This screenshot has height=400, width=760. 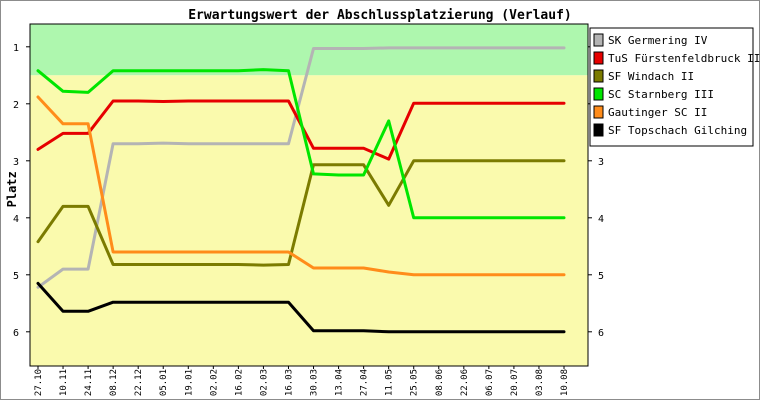 What do you see at coordinates (677, 130) in the screenshot?
I see `legend-label-5: SF Topschach Gilching` at bounding box center [677, 130].